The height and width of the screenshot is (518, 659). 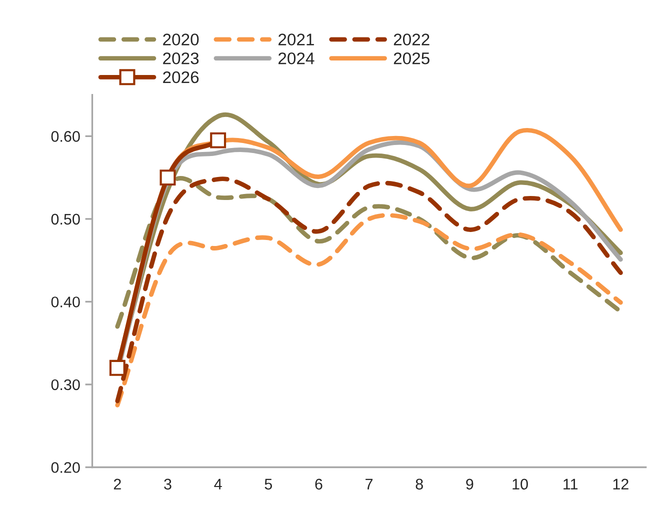 I want to click on legend-label: 2021, so click(x=296, y=40).